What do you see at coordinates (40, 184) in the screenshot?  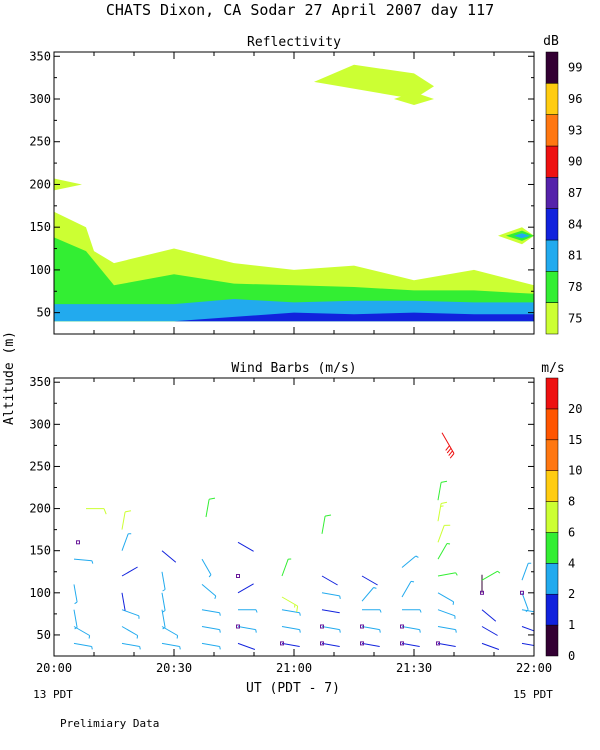 I see `y-tick-label: 200` at bounding box center [40, 184].